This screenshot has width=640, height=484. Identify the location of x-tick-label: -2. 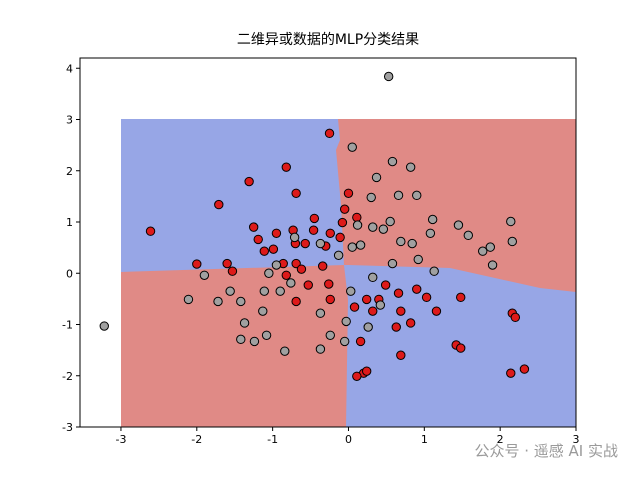
(196, 439).